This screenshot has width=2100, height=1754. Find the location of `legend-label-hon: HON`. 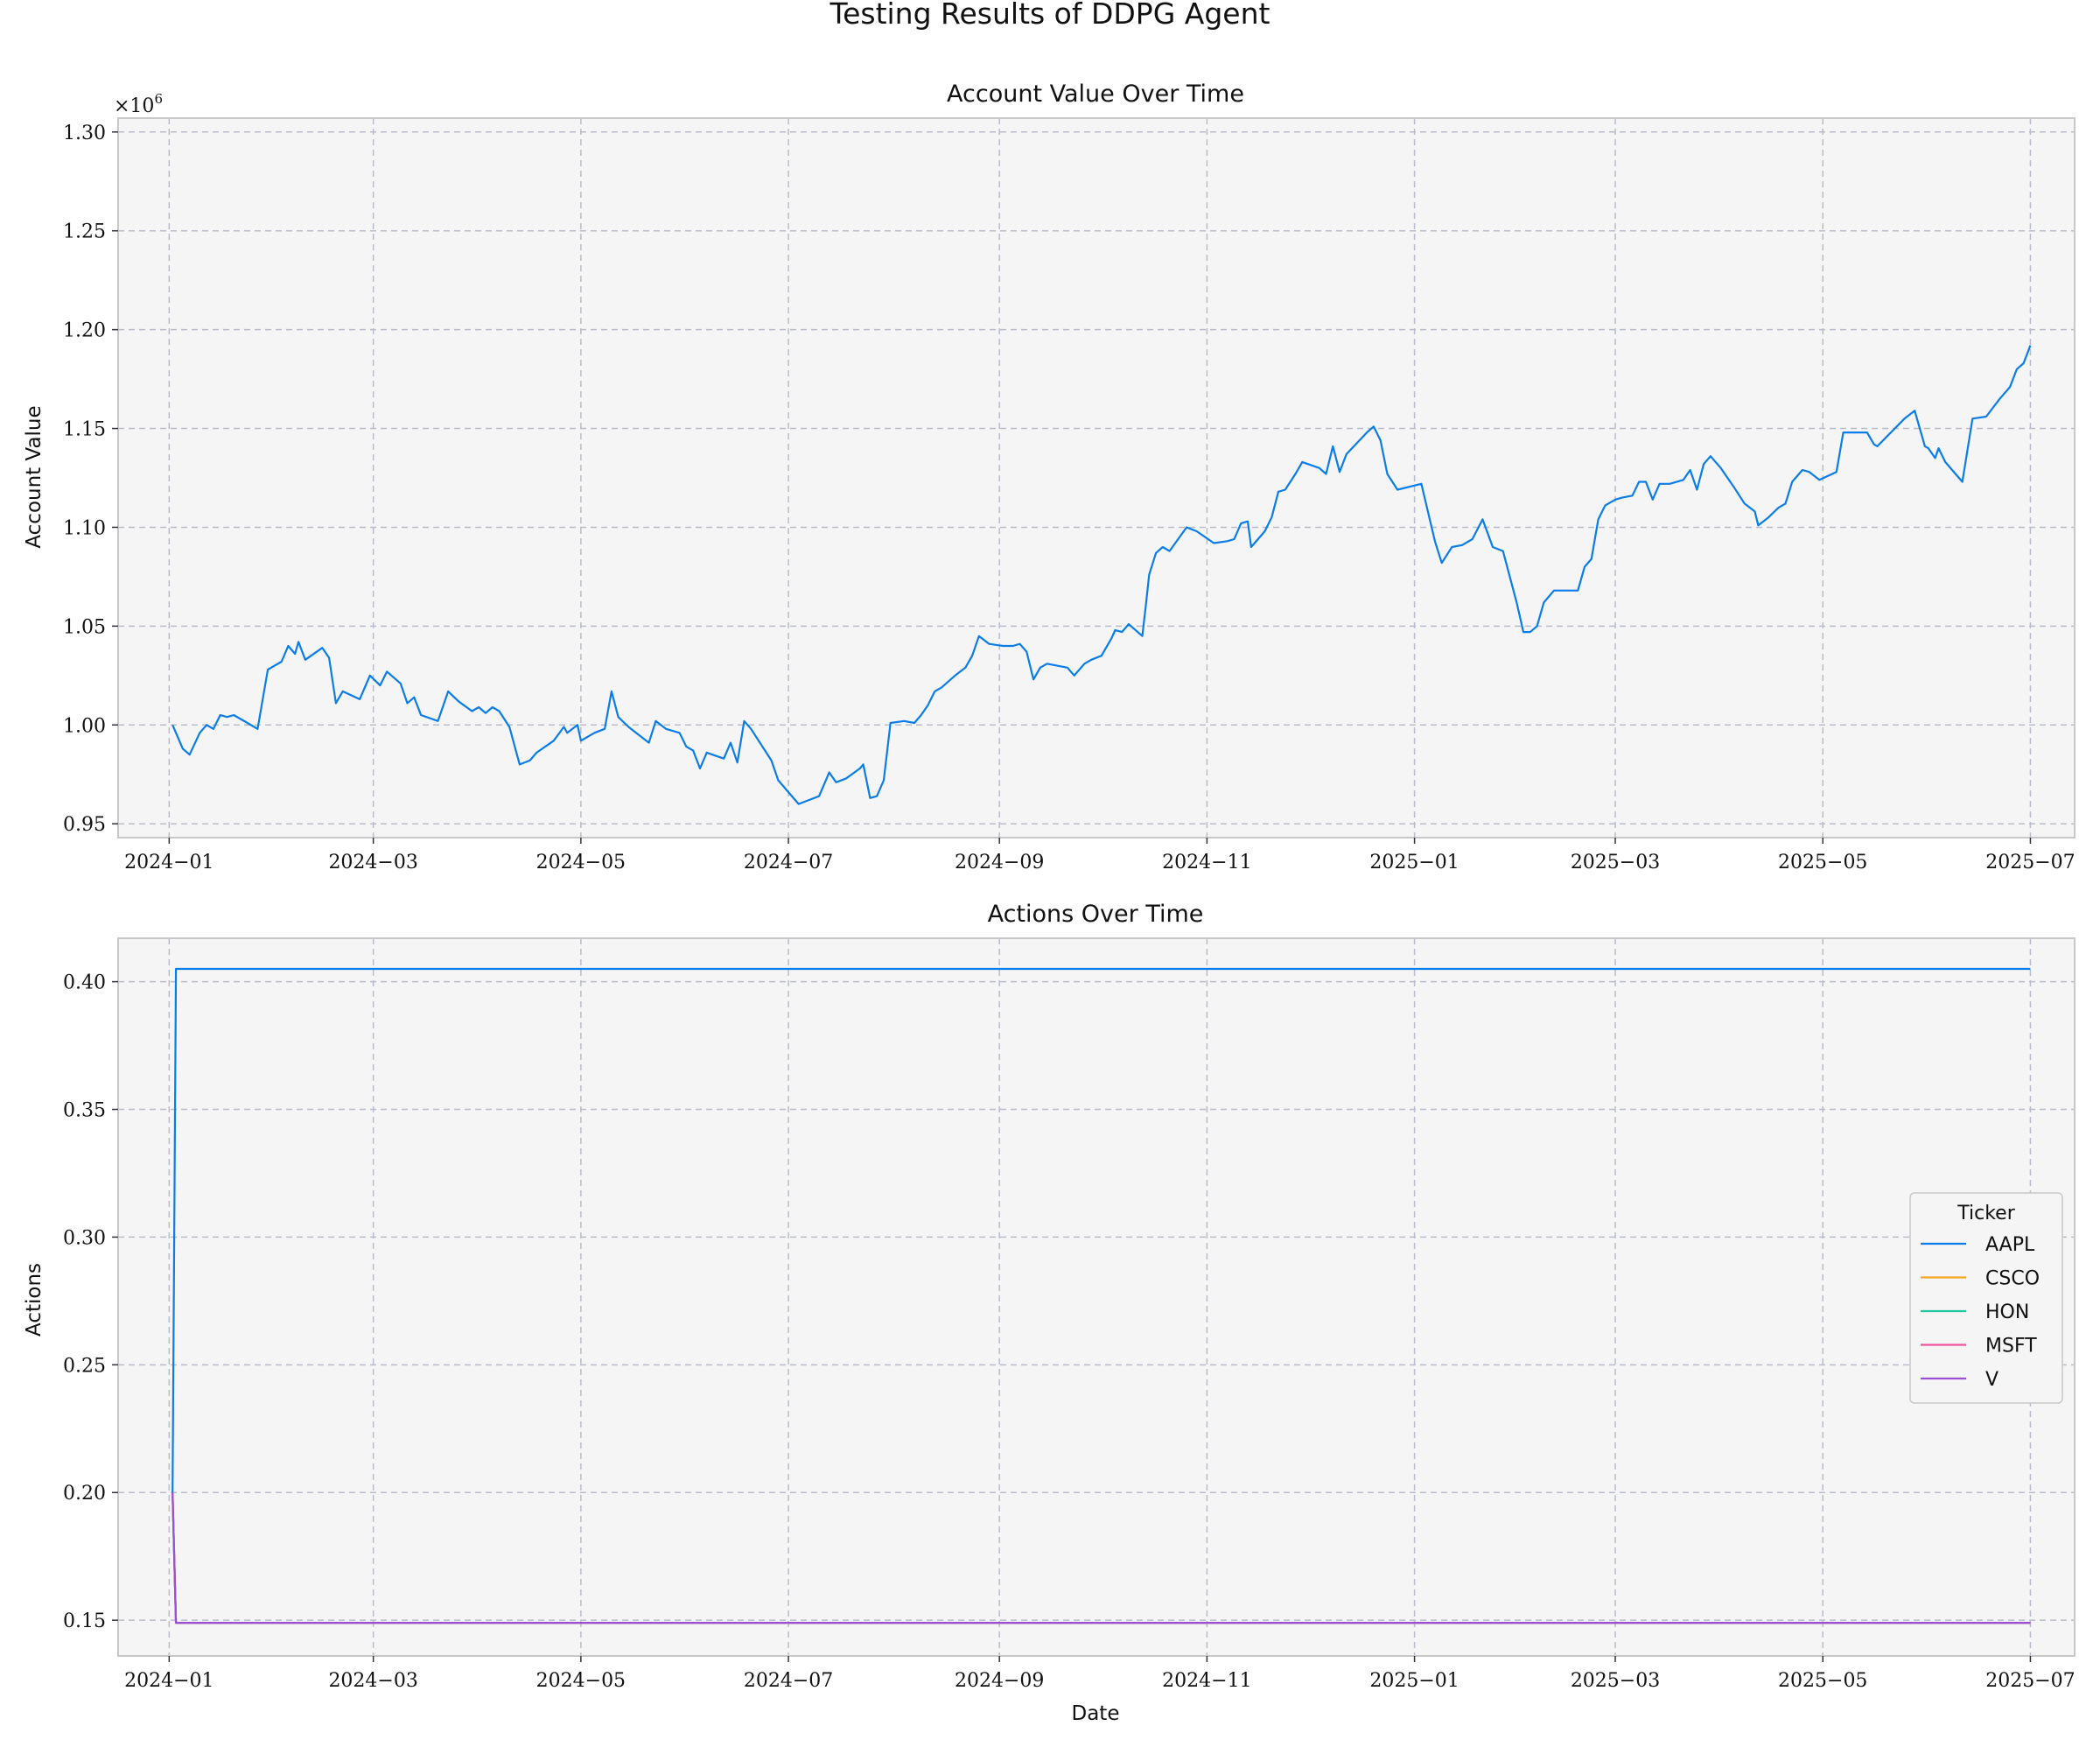

legend-label-hon: HON is located at coordinates (2007, 1312).